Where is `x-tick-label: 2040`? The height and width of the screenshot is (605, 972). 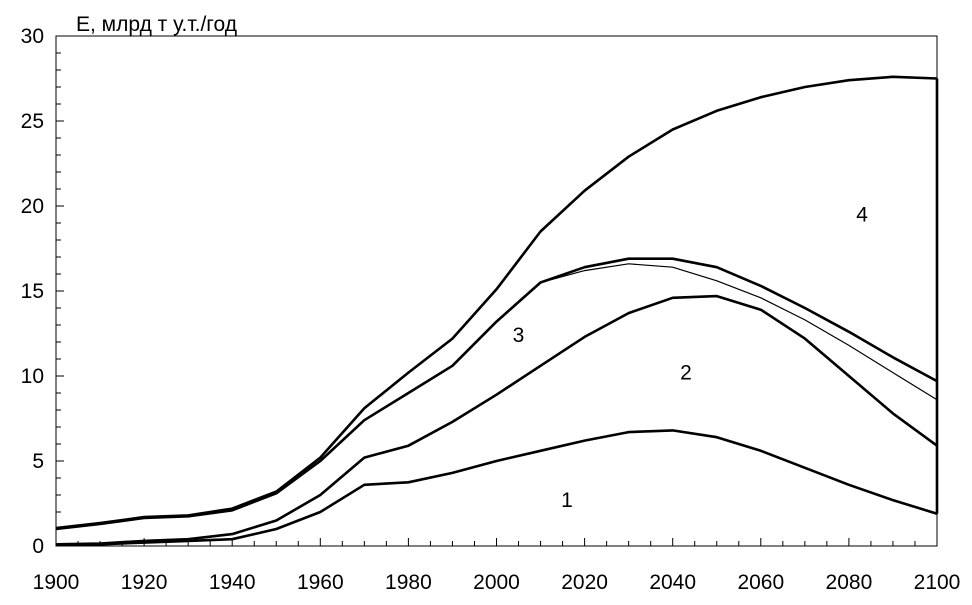
x-tick-label: 2040 is located at coordinates (672, 582).